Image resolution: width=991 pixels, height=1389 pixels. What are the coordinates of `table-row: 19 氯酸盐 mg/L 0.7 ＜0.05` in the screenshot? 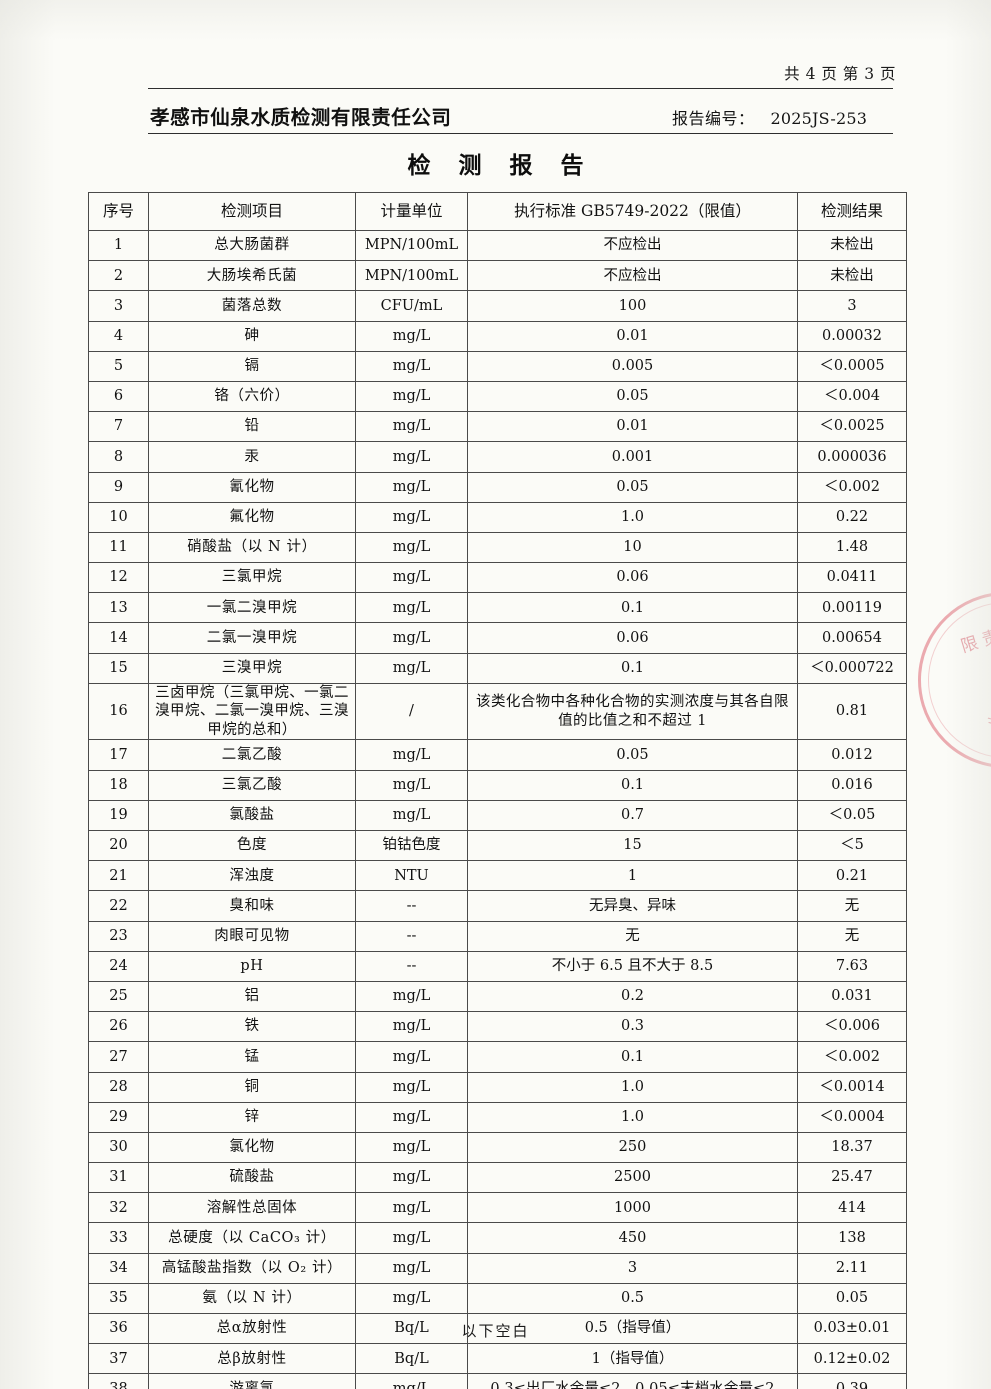 It's located at (497, 815).